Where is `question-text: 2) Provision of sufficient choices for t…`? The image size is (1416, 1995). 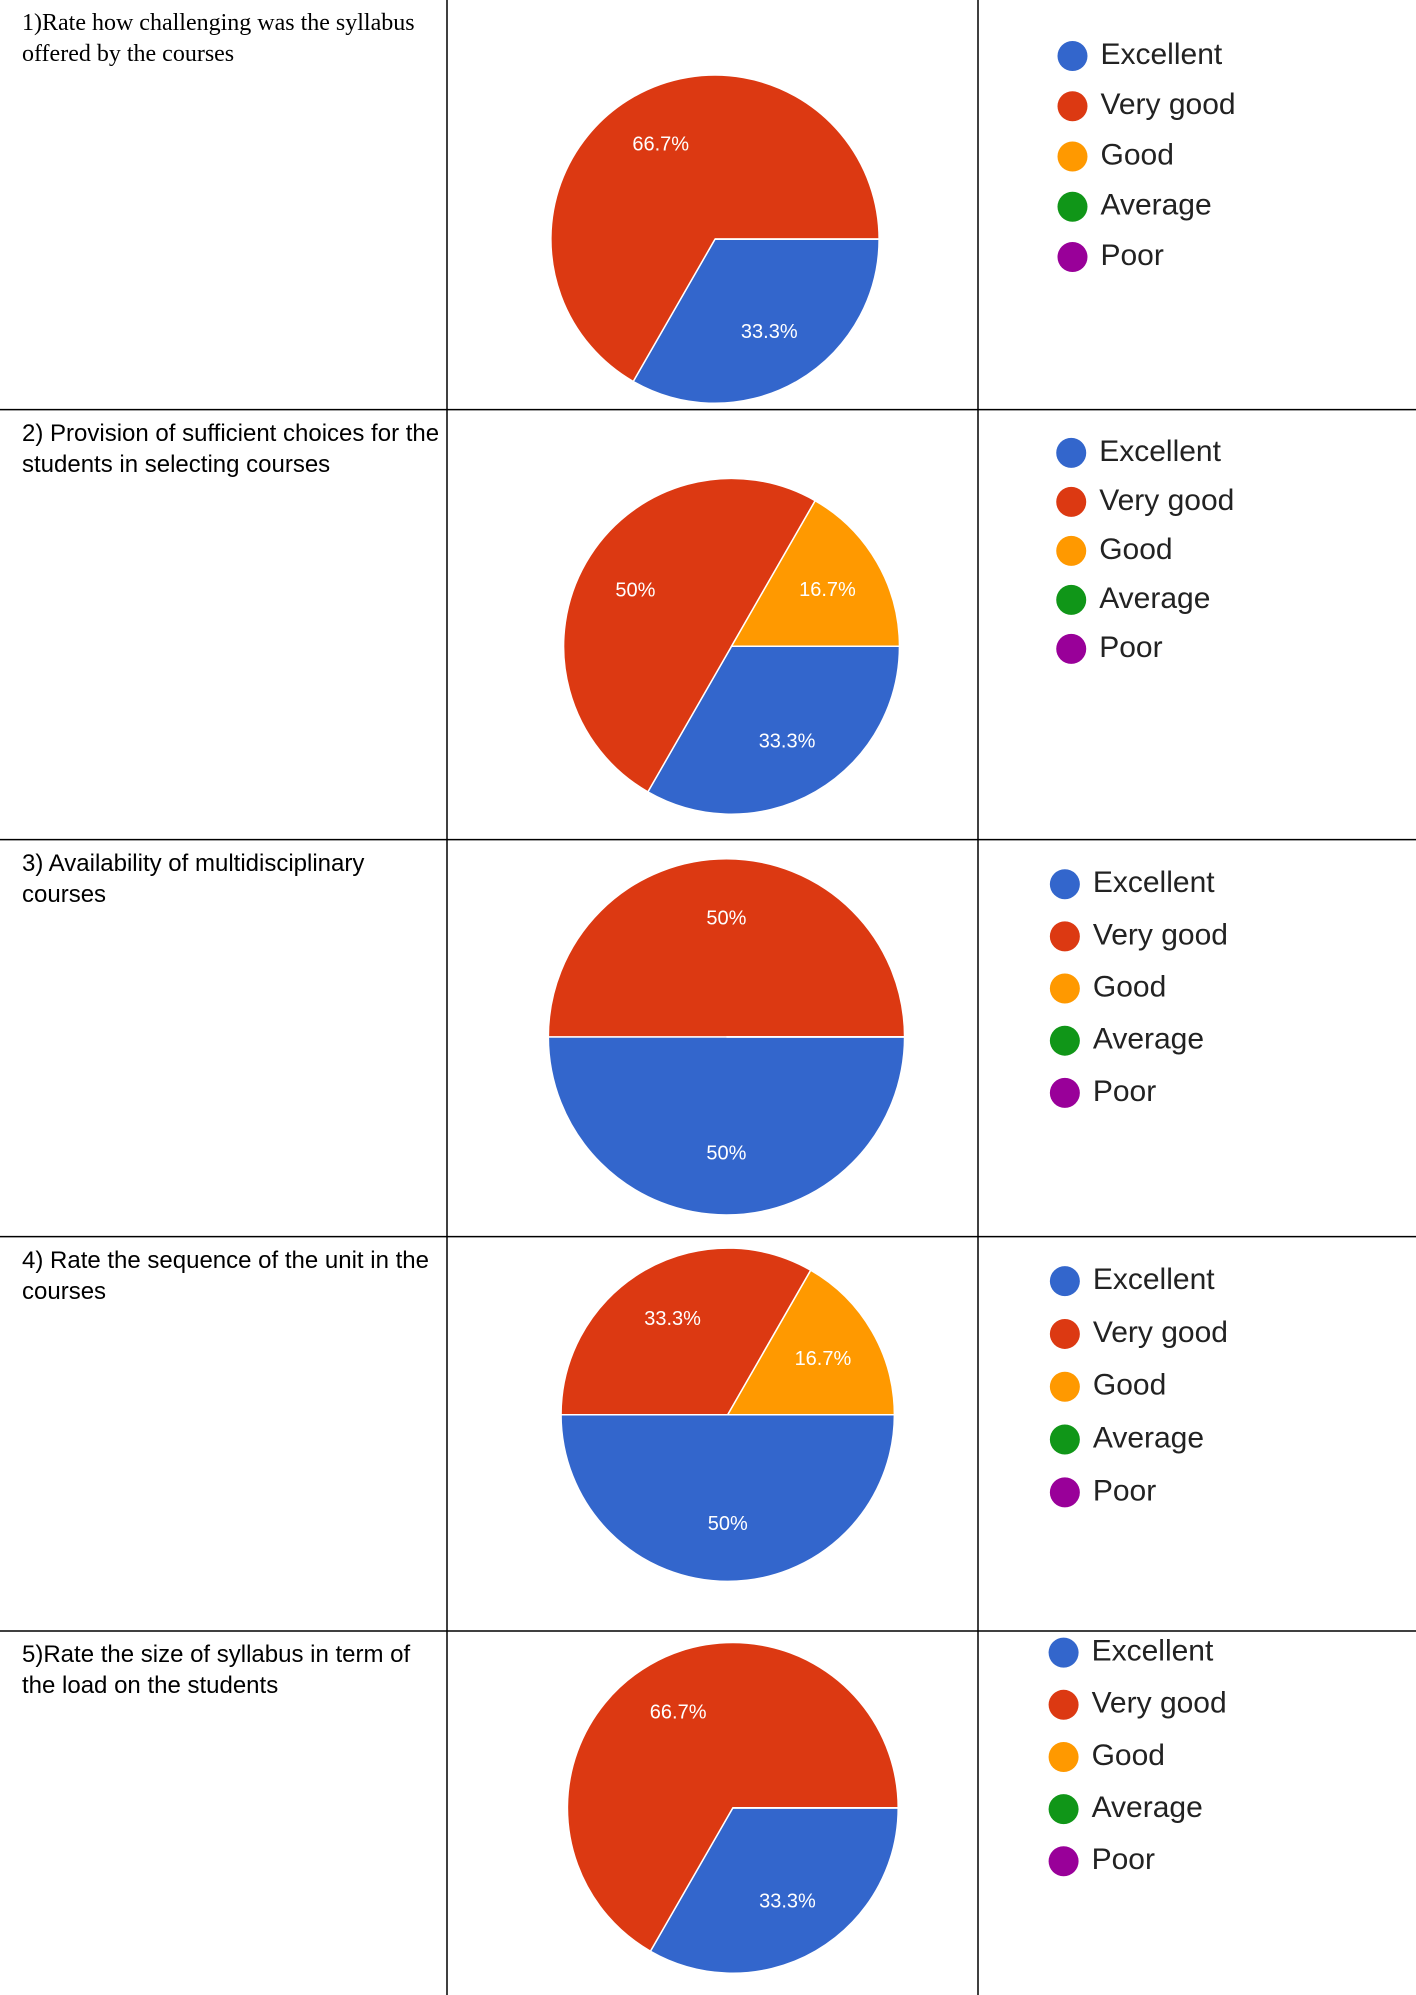
question-text: 2) Provision of sufficient choices for t… is located at coordinates (231, 448).